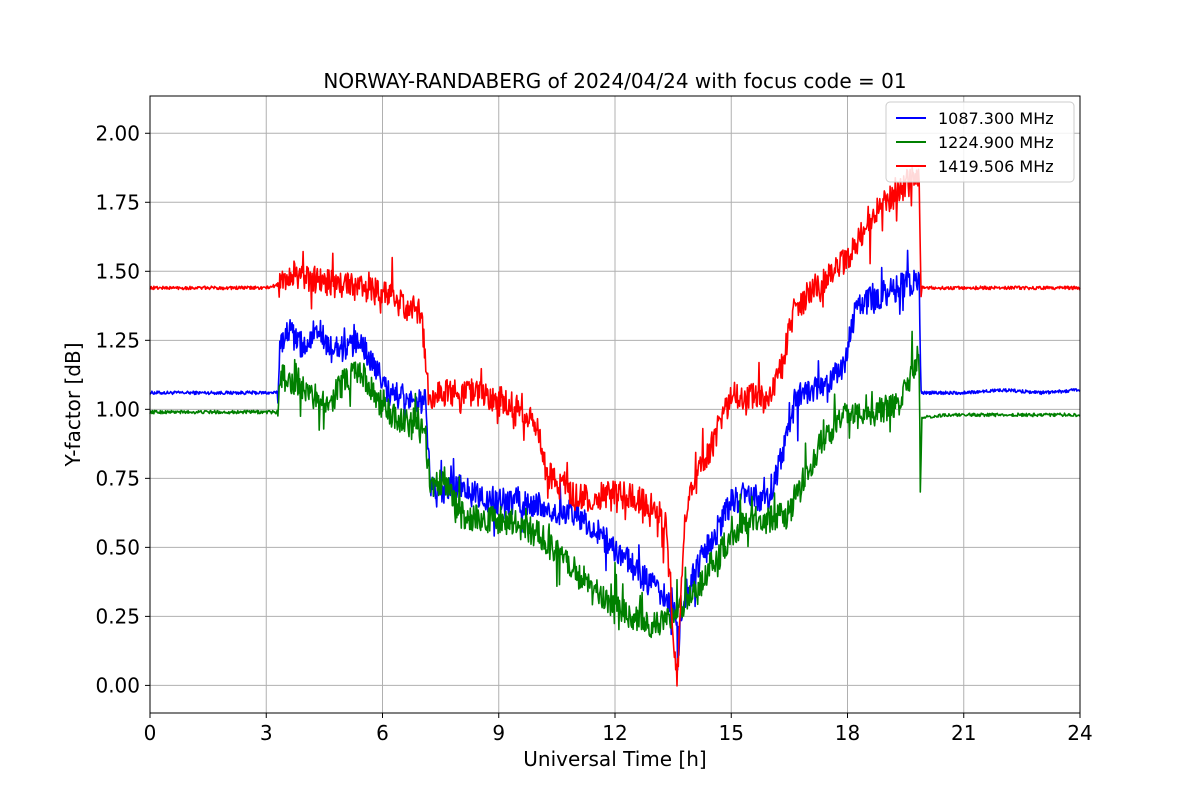 Image resolution: width=1200 pixels, height=800 pixels. I want to click on x-tick-label: 12, so click(614, 733).